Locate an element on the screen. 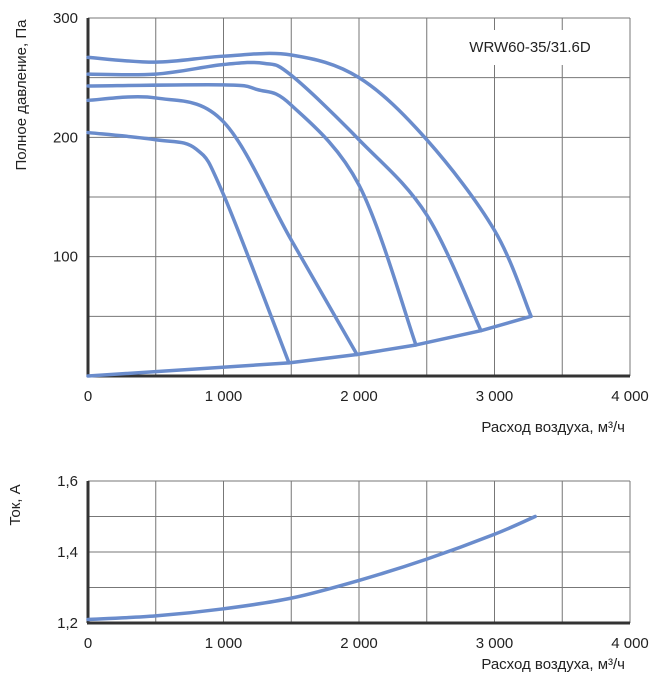 The width and height of the screenshot is (659, 682). y-tick-label: 100 is located at coordinates (65, 257).